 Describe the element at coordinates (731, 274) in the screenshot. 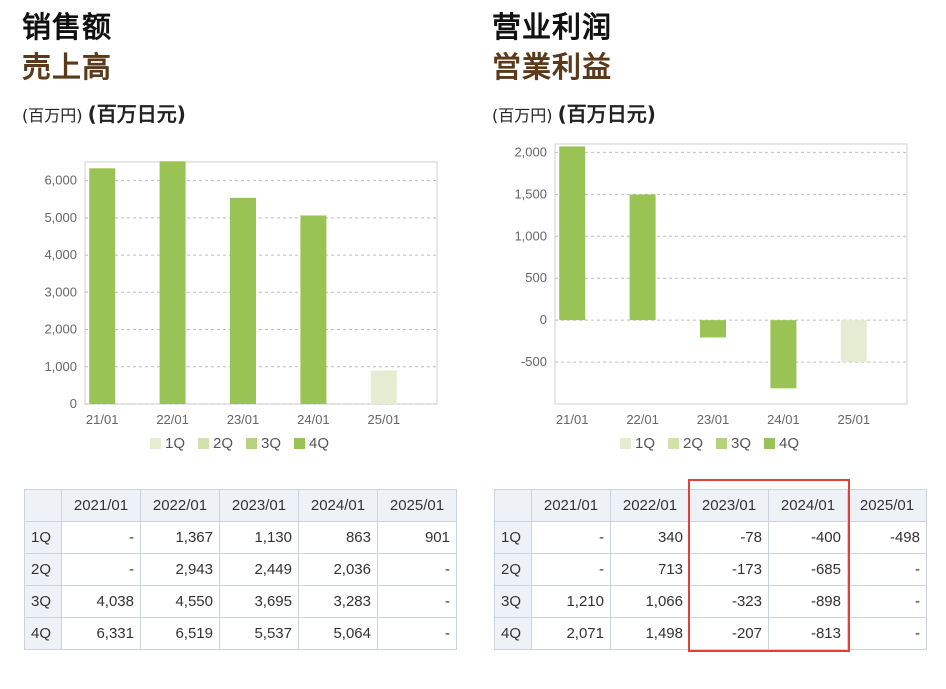

I see `plot-area` at that location.